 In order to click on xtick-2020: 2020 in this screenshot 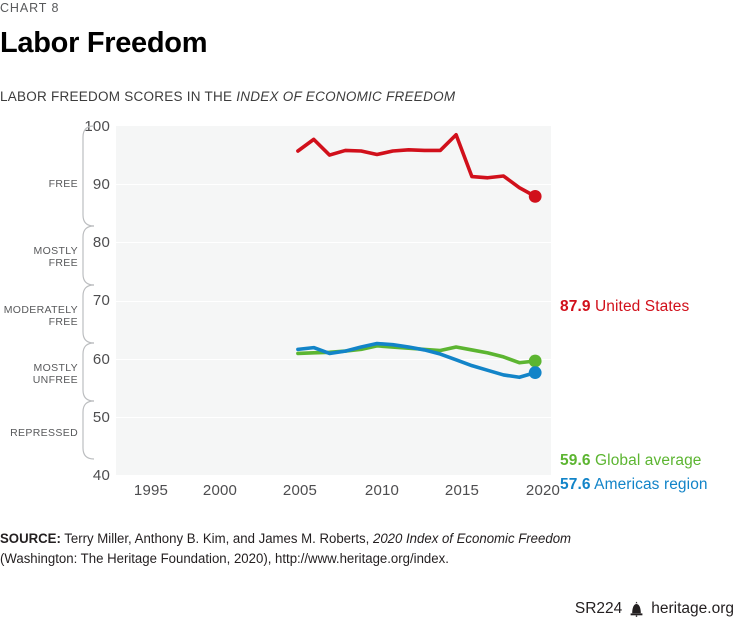, I will do `click(543, 490)`.